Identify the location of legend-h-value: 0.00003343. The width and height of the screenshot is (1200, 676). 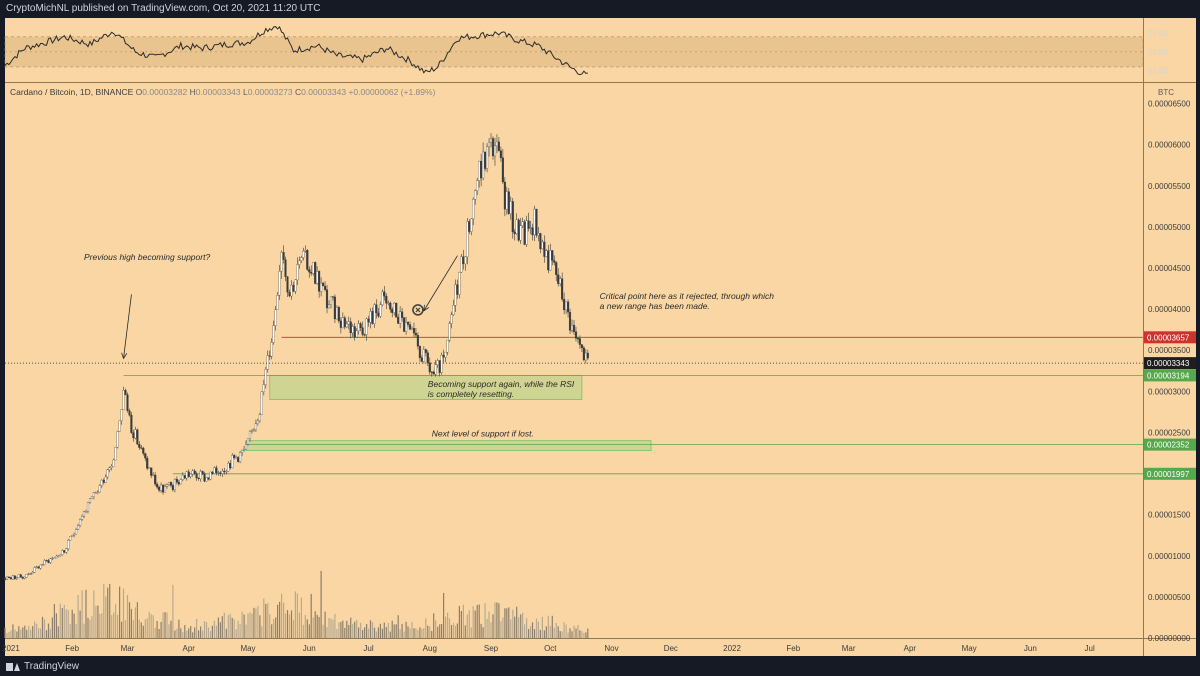
(219, 92).